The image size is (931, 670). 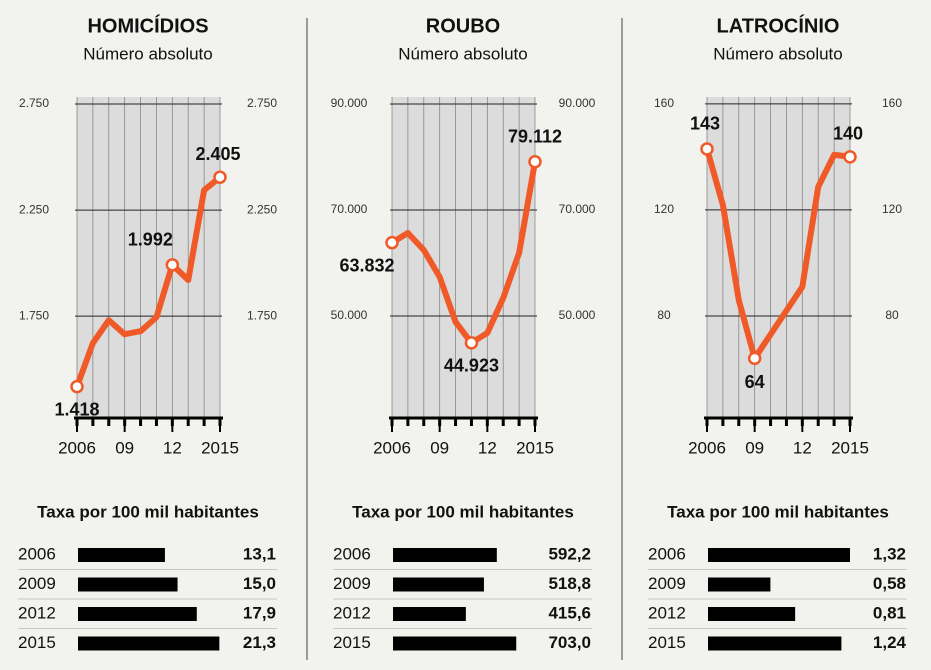 I want to click on value-label: 13,1, so click(x=259, y=553).